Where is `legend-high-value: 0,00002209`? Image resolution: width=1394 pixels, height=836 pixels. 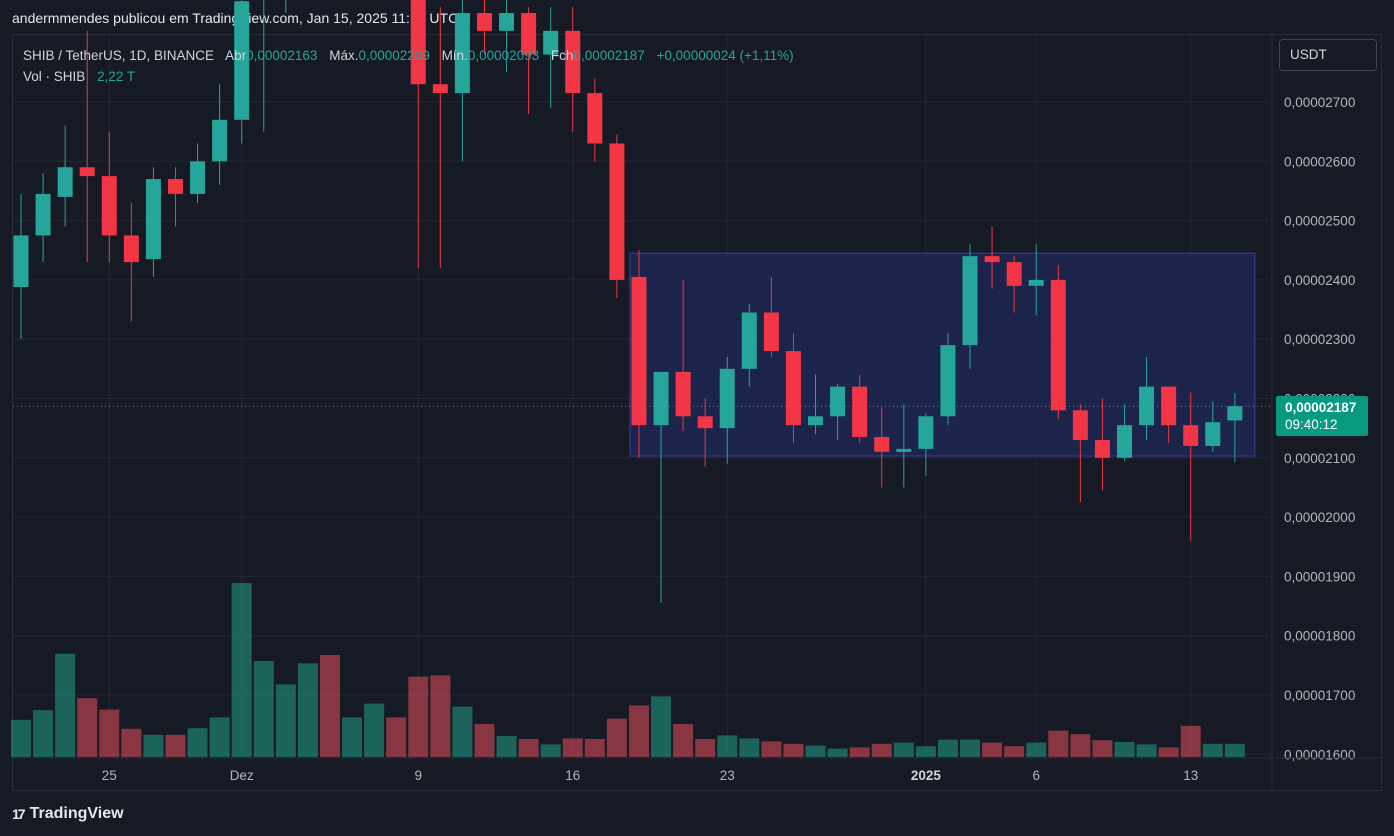 legend-high-value: 0,00002209 is located at coordinates (394, 55).